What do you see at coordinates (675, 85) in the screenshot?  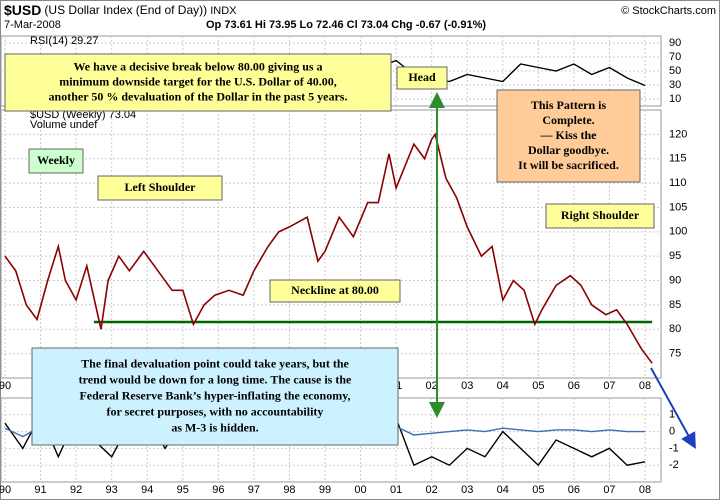 I see `y-tick-label: 30` at bounding box center [675, 85].